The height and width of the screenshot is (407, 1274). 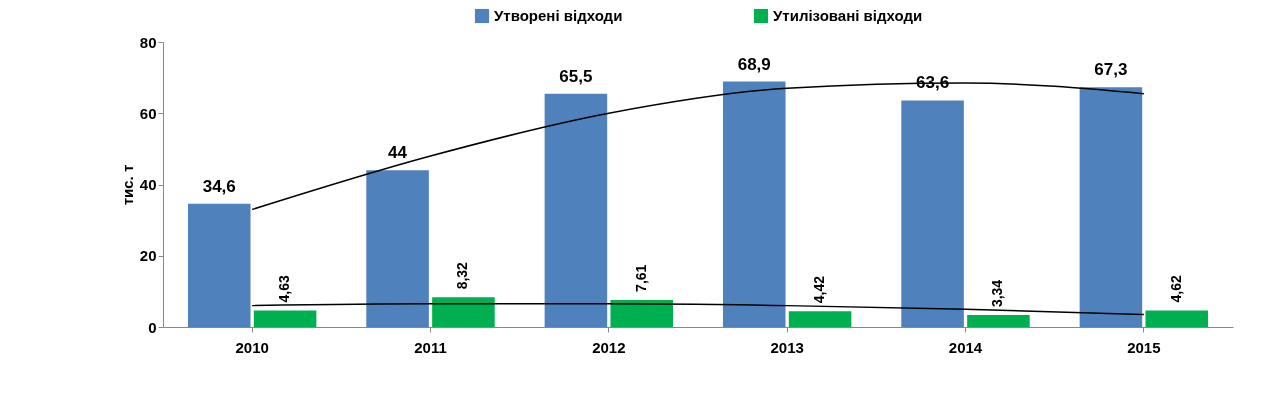 I want to click on y-tick-label: 40, so click(x=148, y=184).